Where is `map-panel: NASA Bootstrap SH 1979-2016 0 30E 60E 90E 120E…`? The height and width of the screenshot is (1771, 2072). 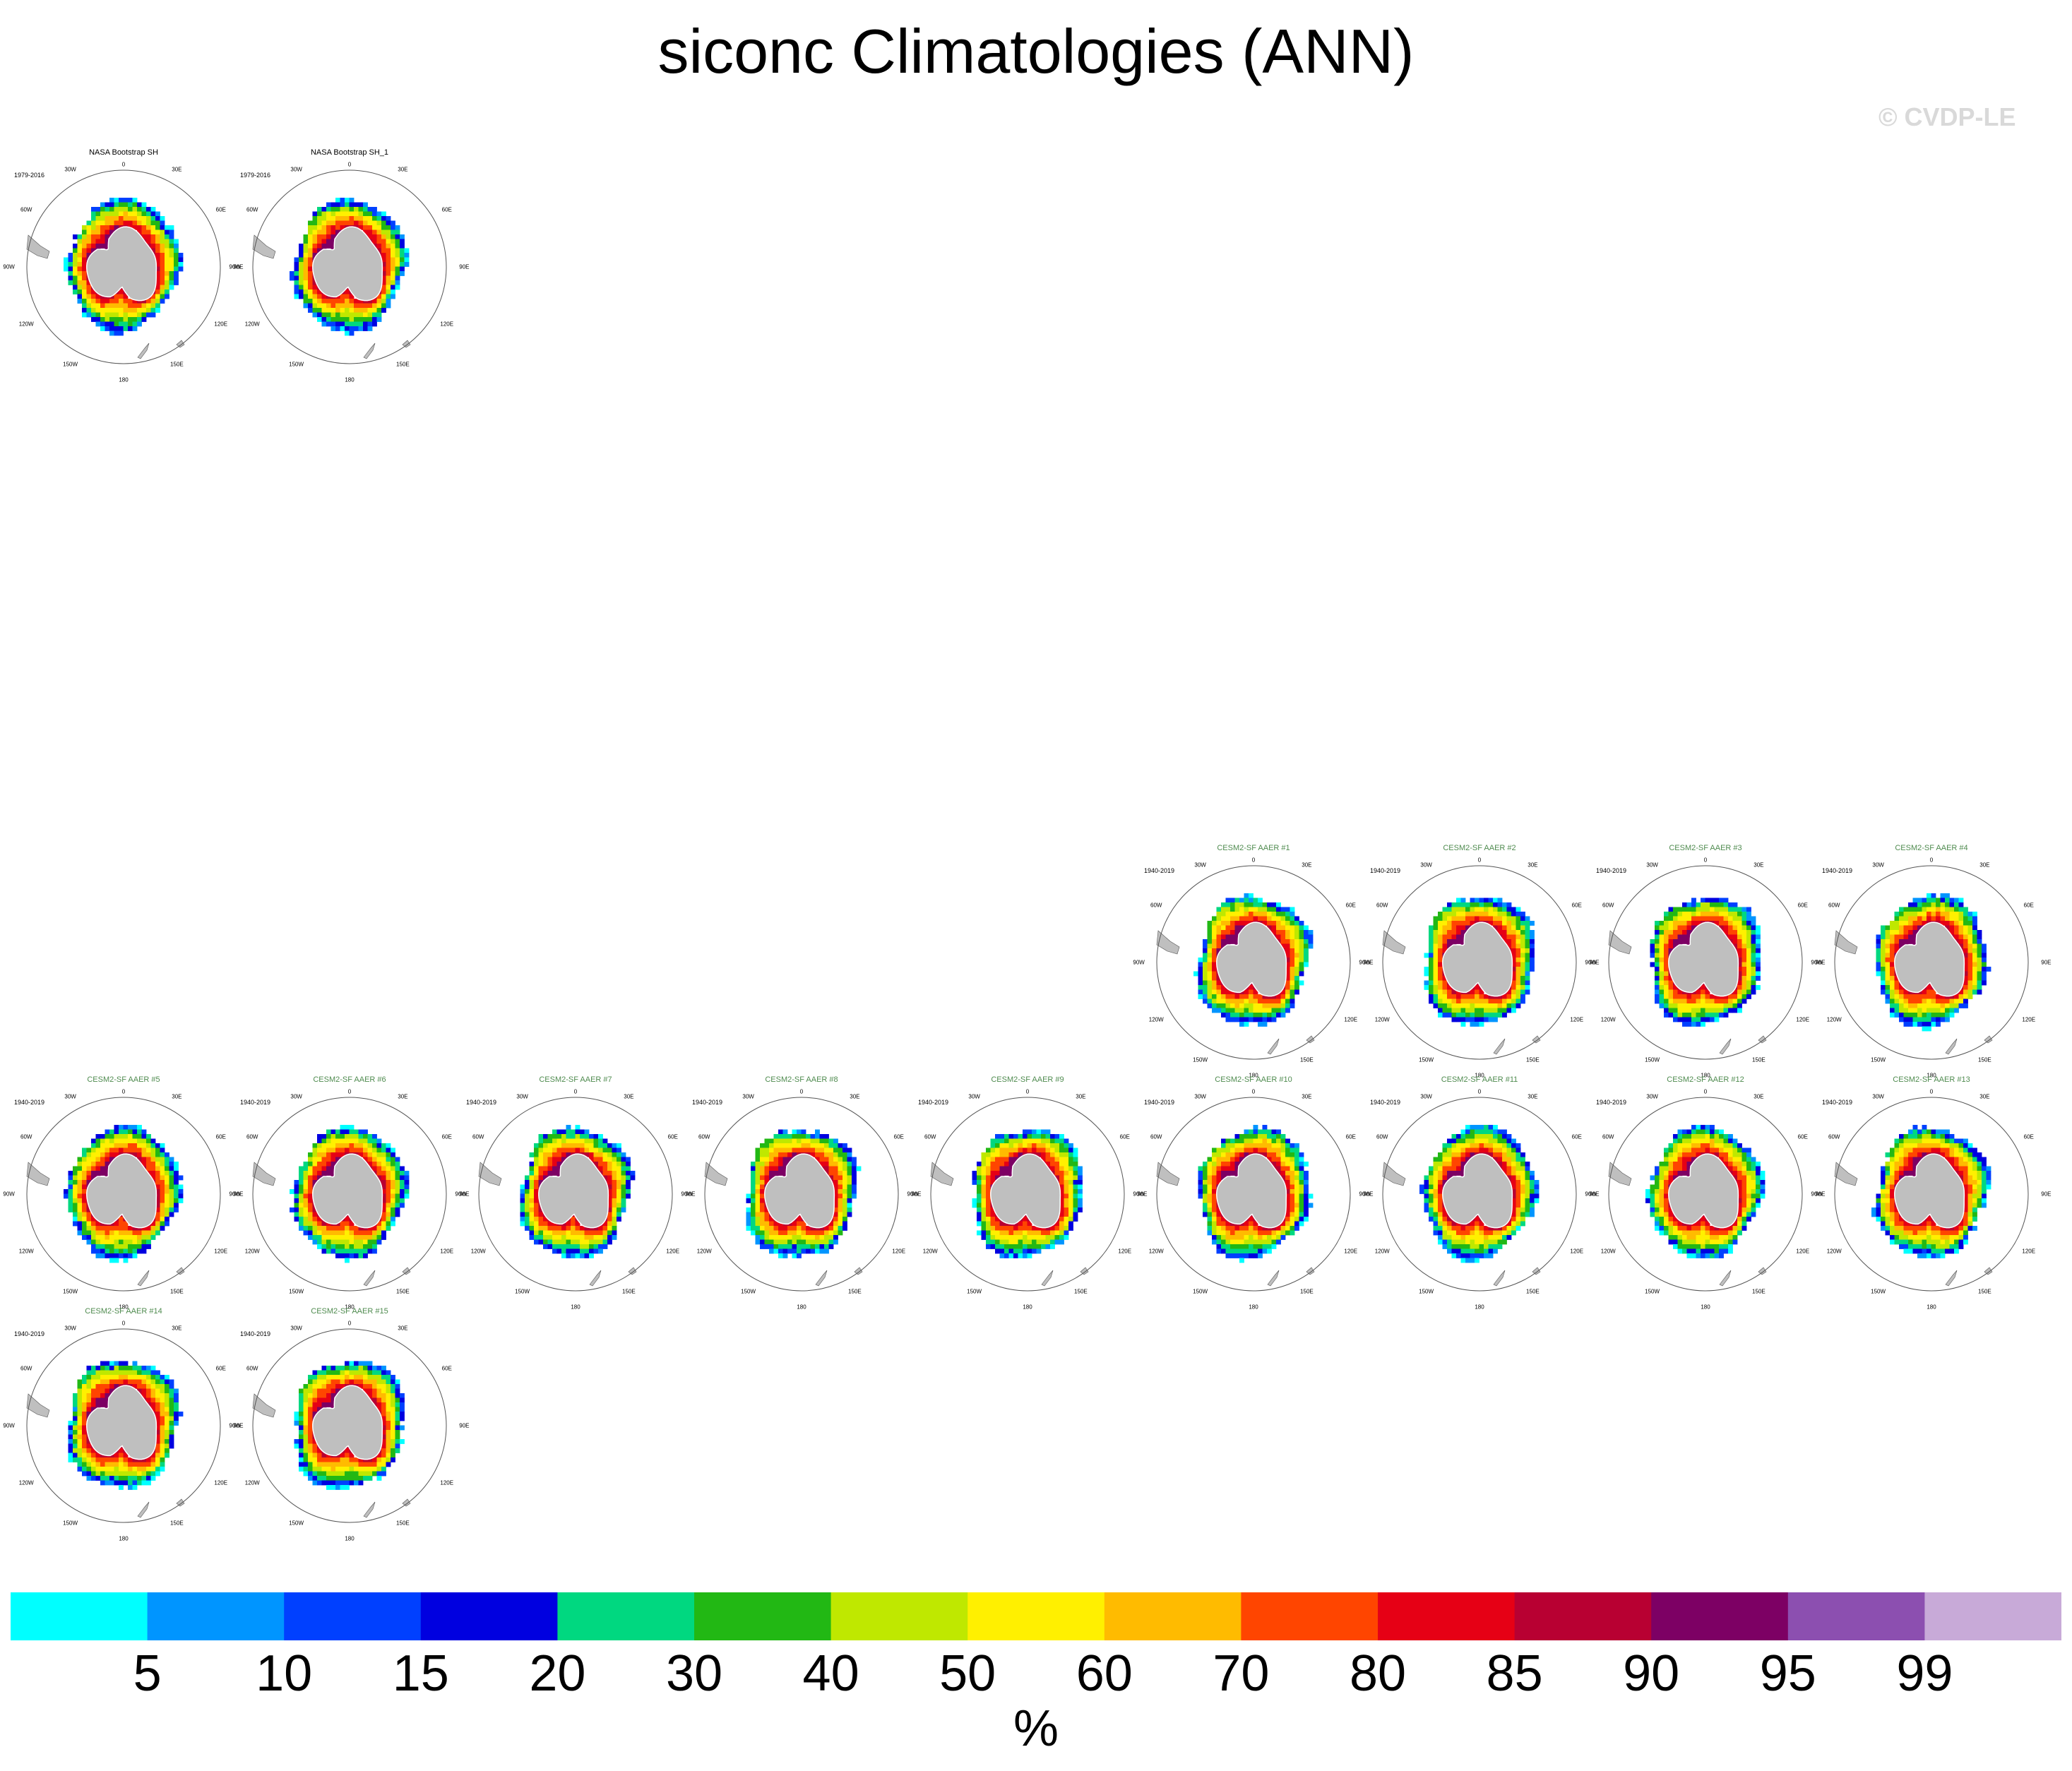
map-panel: NASA Bootstrap SH 1979-2016 0 30E 60E 90E 120E… is located at coordinates (123, 265).